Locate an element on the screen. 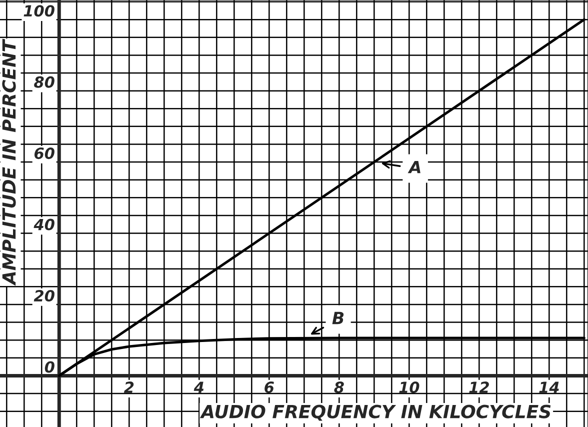 This screenshot has width=588, height=427. y-tick-label: 60 is located at coordinates (44, 154).